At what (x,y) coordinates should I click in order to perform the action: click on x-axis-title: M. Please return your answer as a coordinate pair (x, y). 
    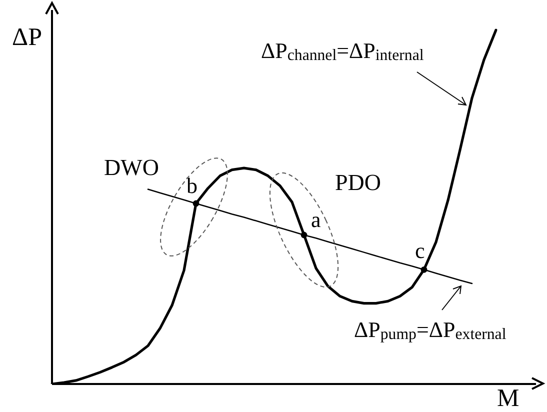
    Looking at the image, I should click on (508, 398).